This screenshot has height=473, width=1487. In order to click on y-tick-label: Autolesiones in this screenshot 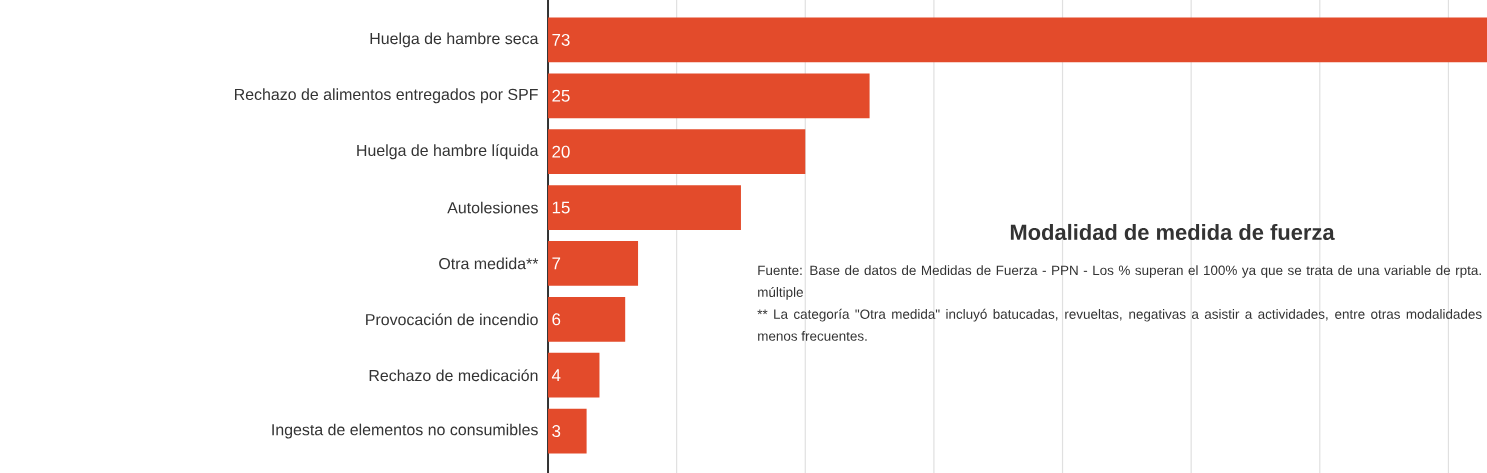, I will do `click(492, 207)`.